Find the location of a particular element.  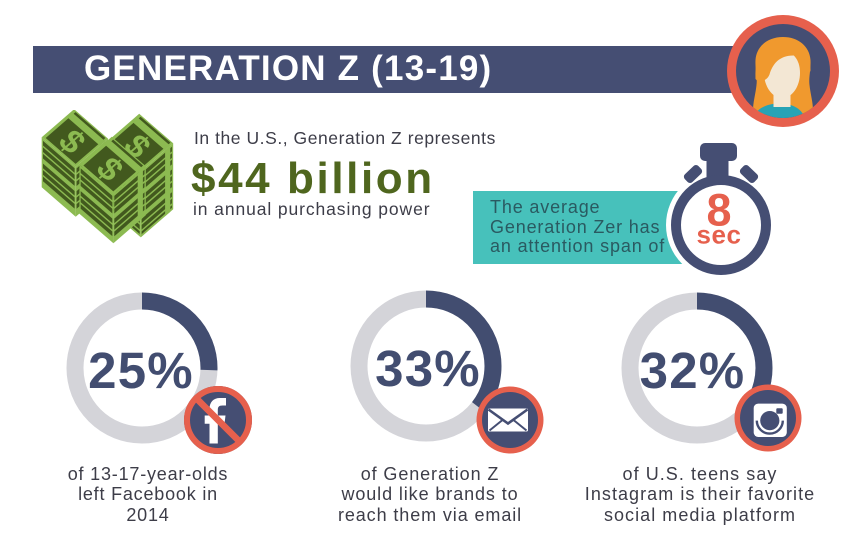

svg-text: 32% is located at coordinates (692, 370).